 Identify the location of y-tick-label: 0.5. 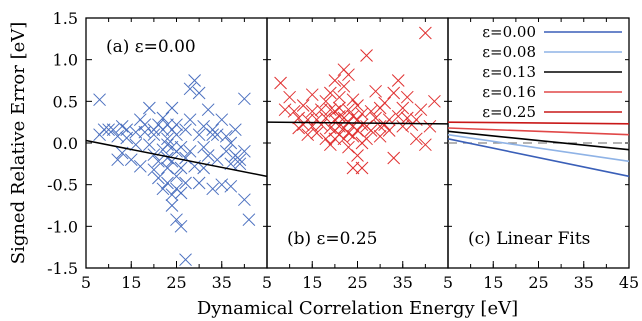
(65, 101).